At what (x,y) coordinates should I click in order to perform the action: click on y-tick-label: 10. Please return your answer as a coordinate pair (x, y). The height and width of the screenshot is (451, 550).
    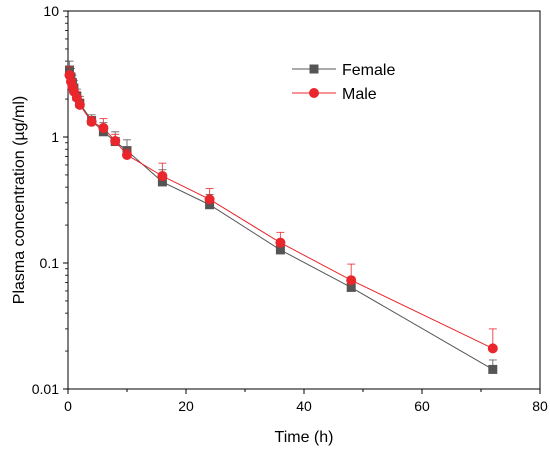
    Looking at the image, I should click on (51, 11).